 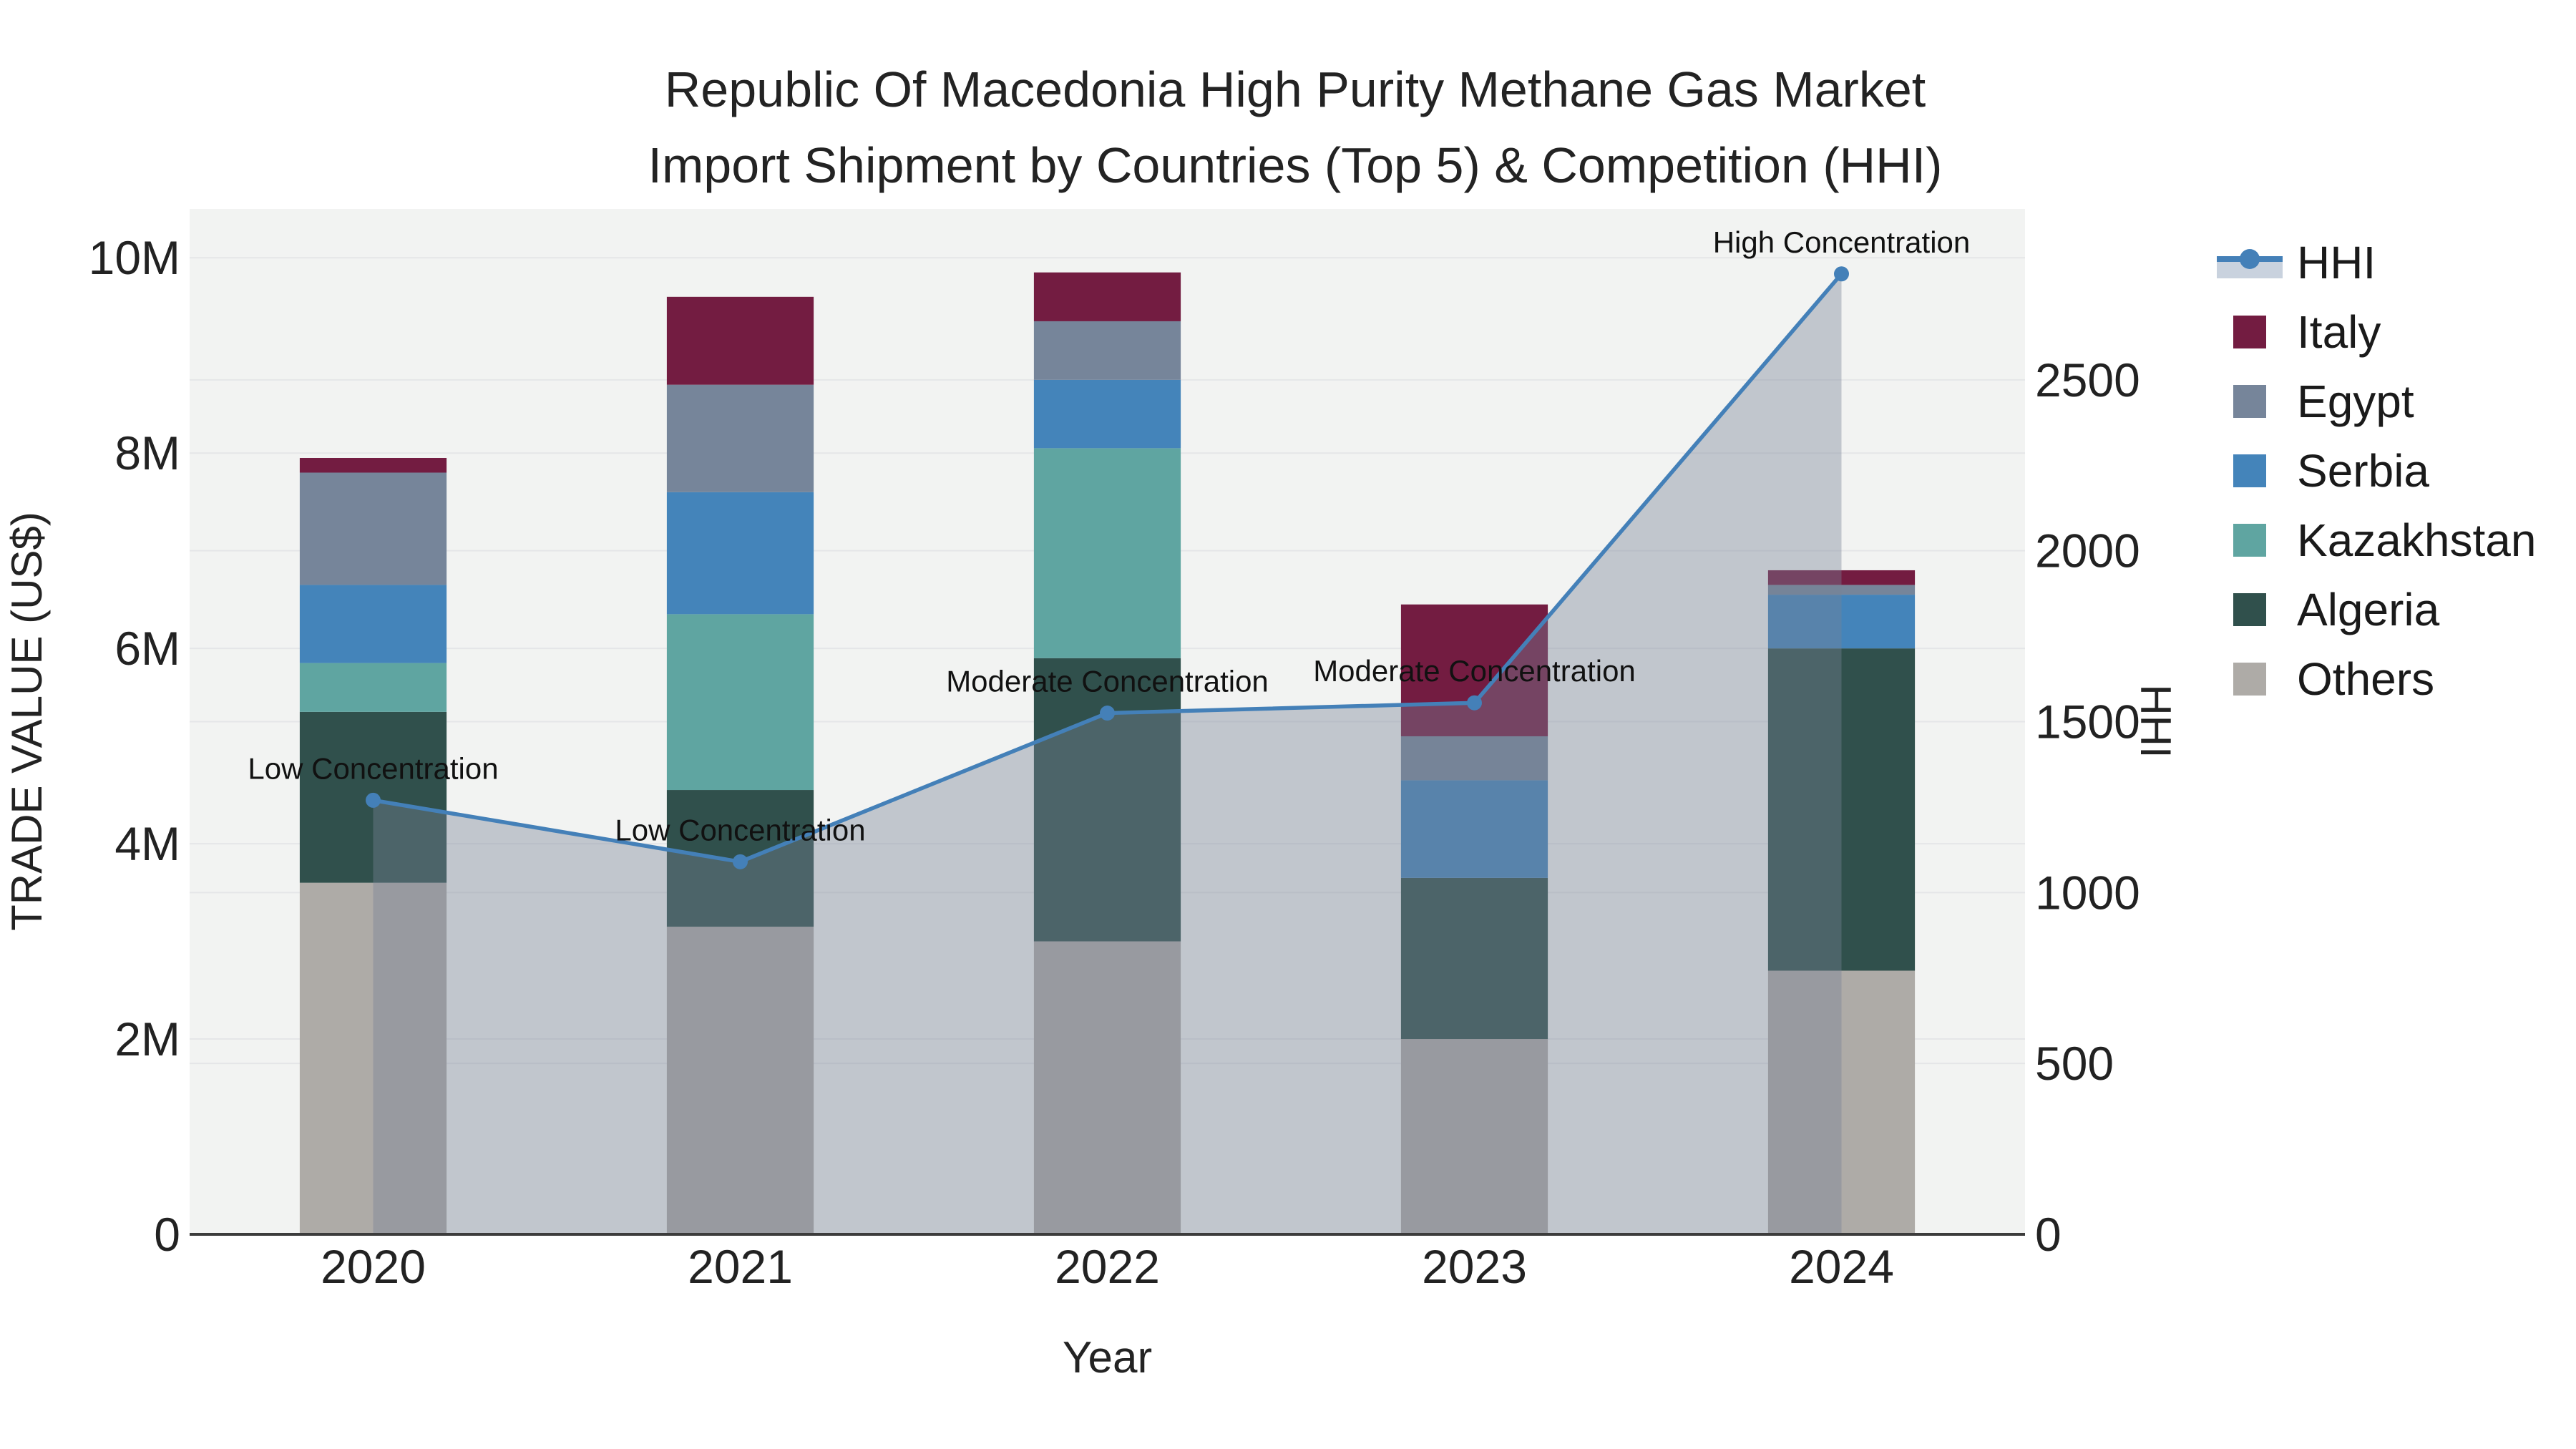 What do you see at coordinates (1474, 958) in the screenshot?
I see `bar-segment-algeria-2023` at bounding box center [1474, 958].